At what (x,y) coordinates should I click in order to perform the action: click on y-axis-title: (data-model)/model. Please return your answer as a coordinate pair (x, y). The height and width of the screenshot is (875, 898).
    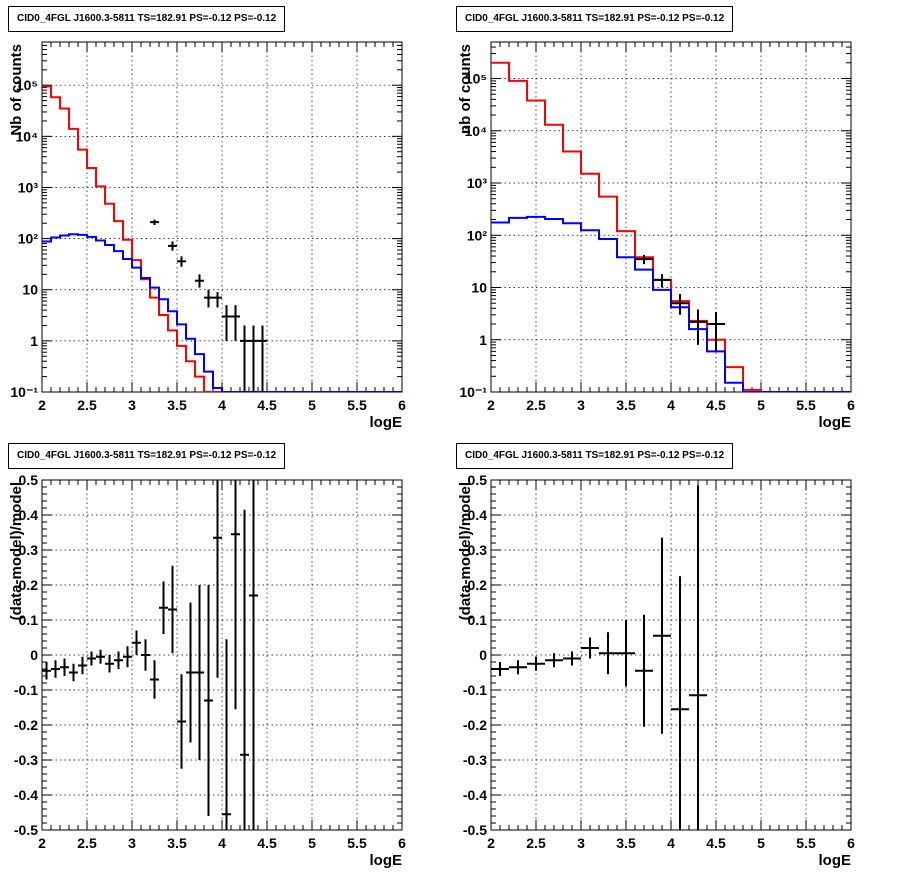
    Looking at the image, I should click on (16, 551).